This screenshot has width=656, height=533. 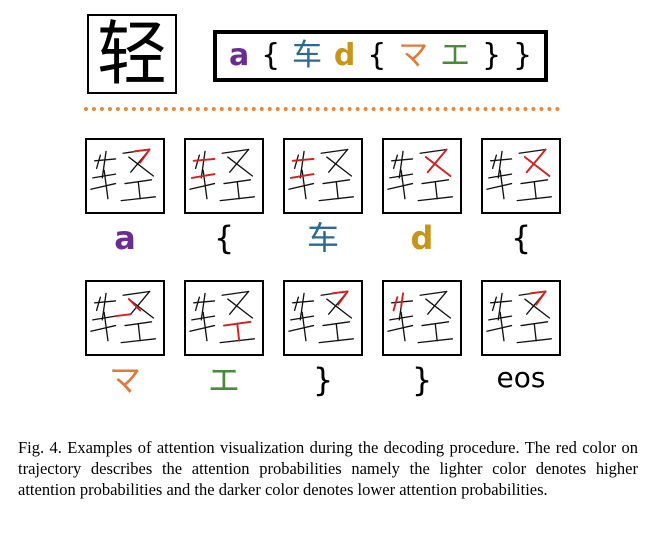 What do you see at coordinates (224, 238) in the screenshot?
I see `decoded-symbol: {` at bounding box center [224, 238].